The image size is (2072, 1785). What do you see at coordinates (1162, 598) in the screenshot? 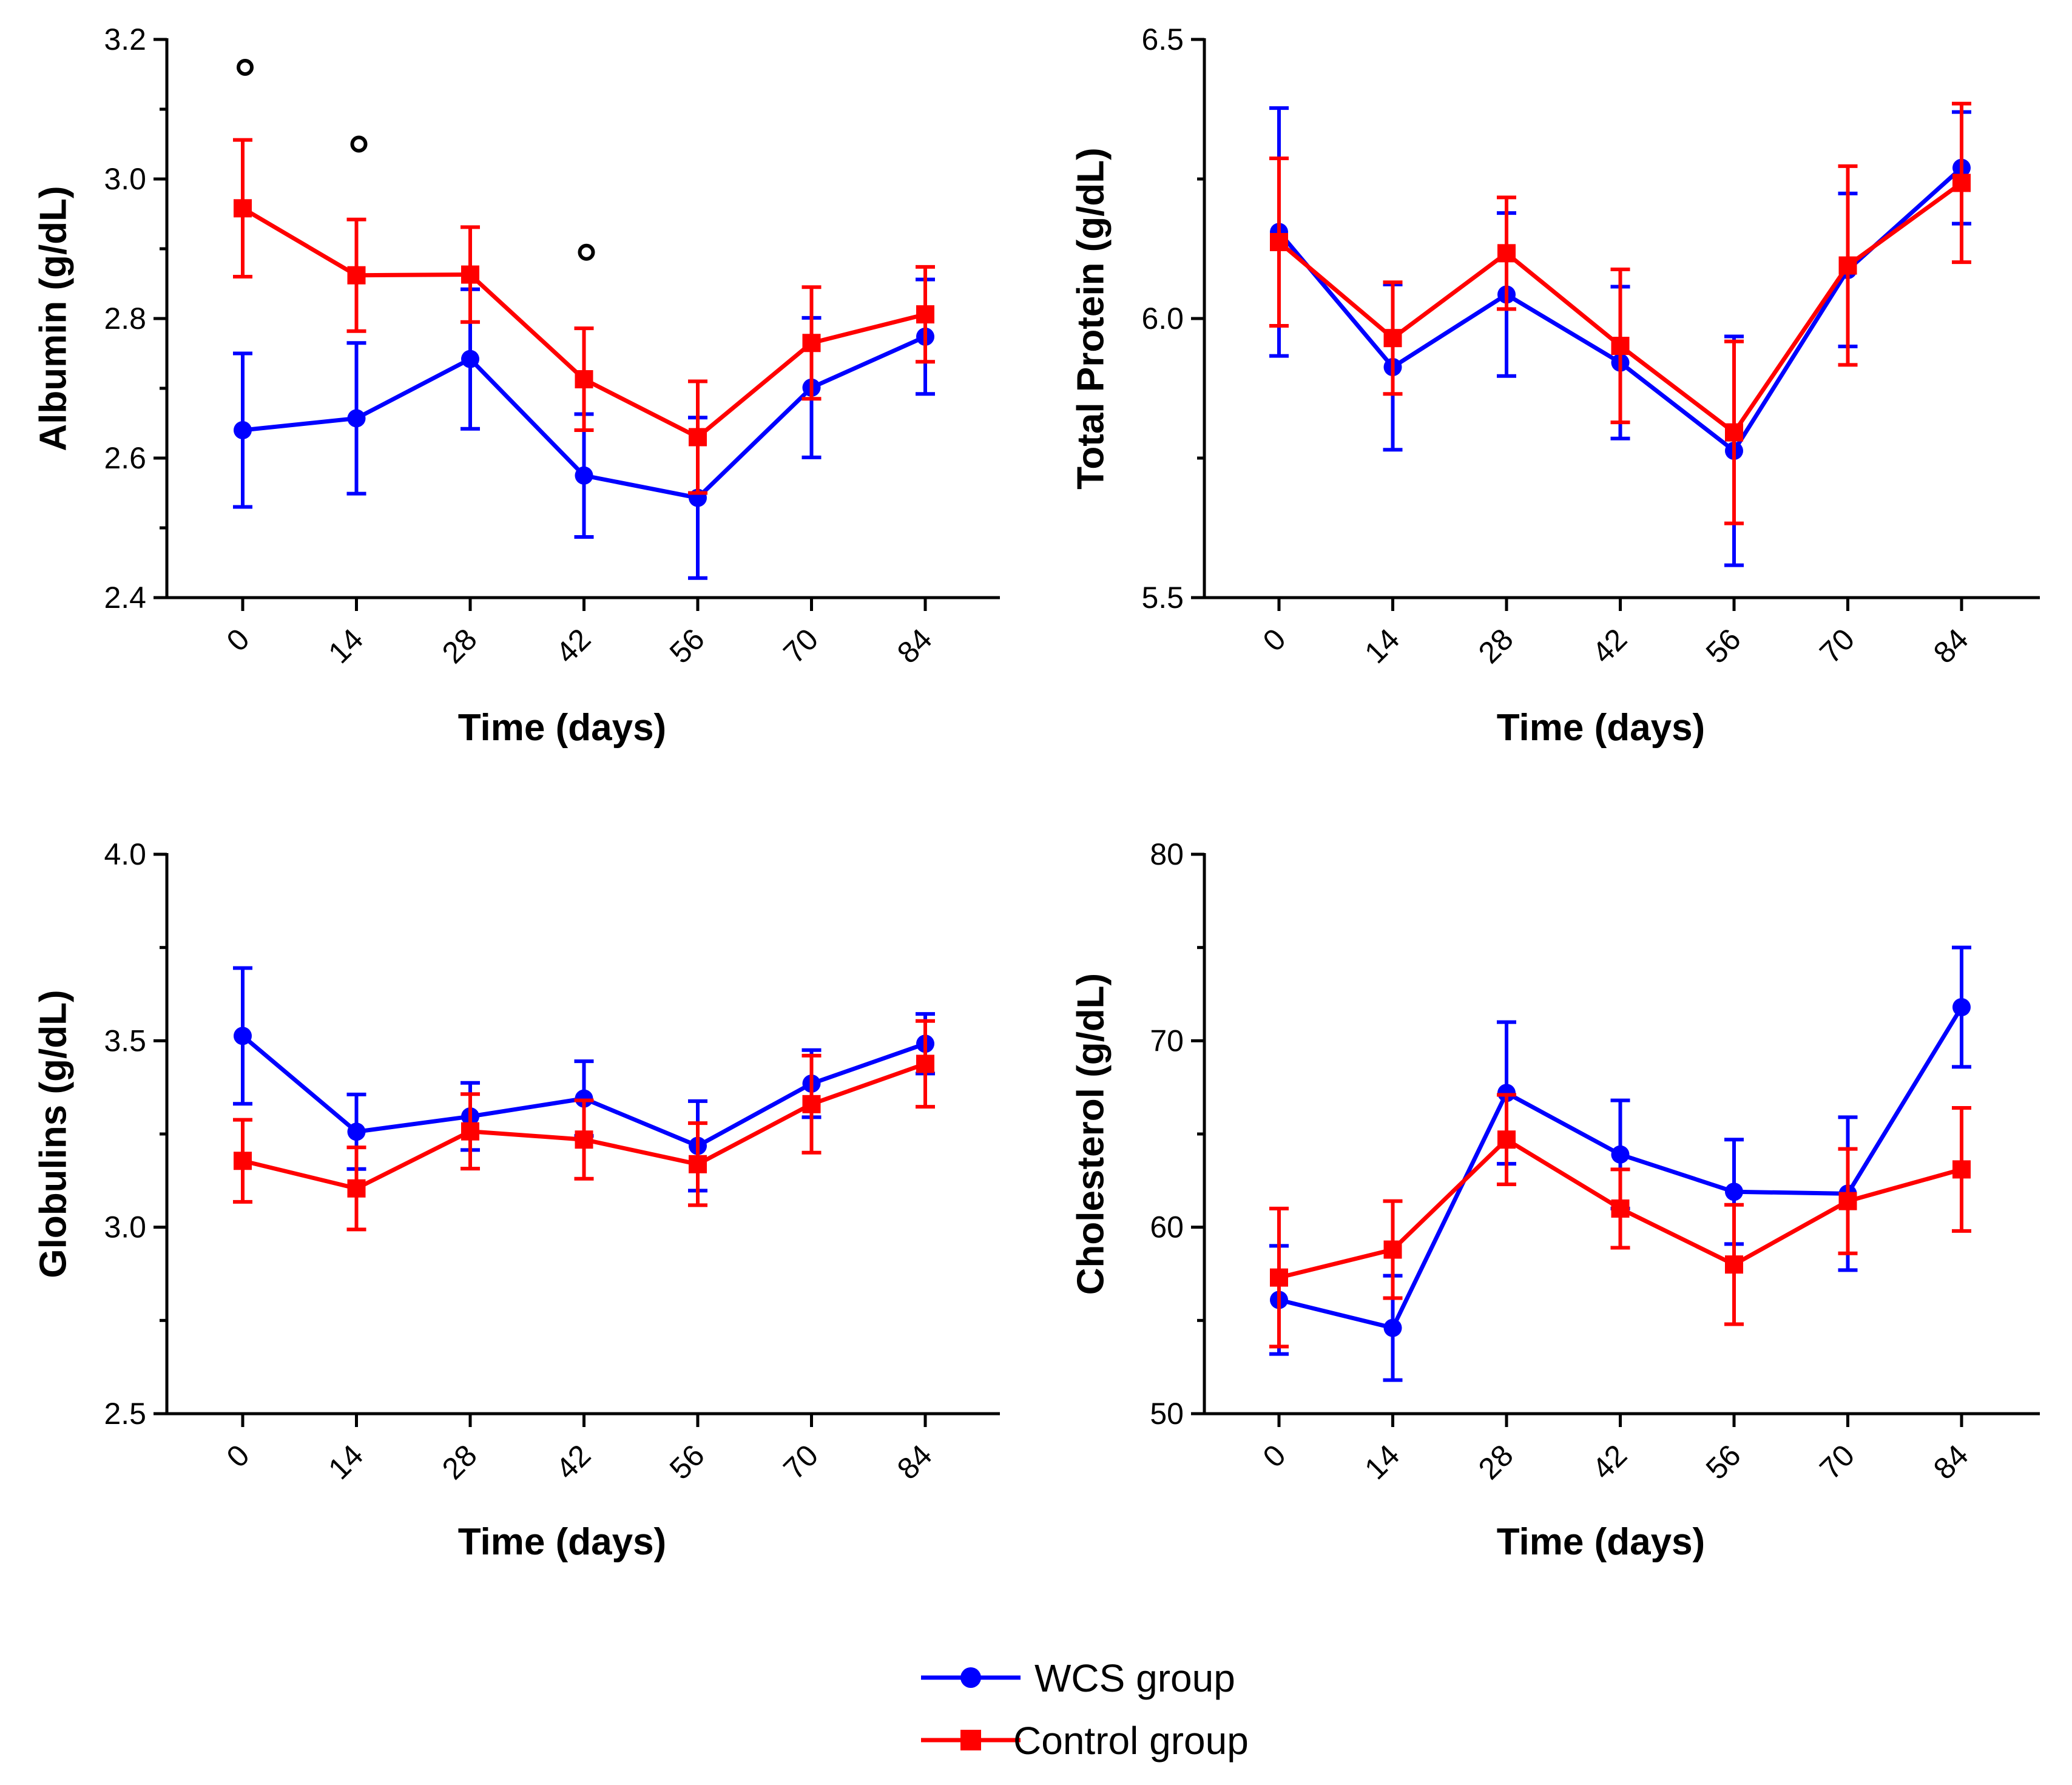
I see `y-tick-label: 5.5` at bounding box center [1162, 598].